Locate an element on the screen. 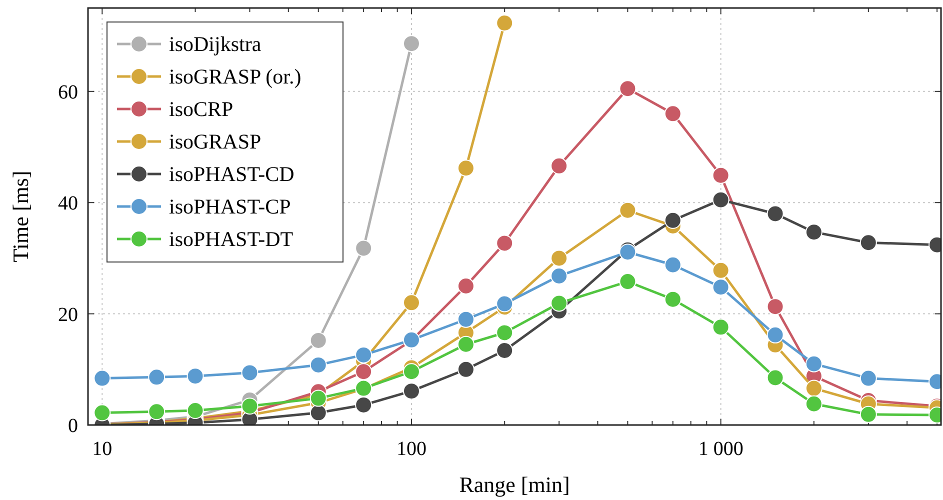 The height and width of the screenshot is (500, 943). legend-label: isoGRASP (or.) is located at coordinates (235, 76).